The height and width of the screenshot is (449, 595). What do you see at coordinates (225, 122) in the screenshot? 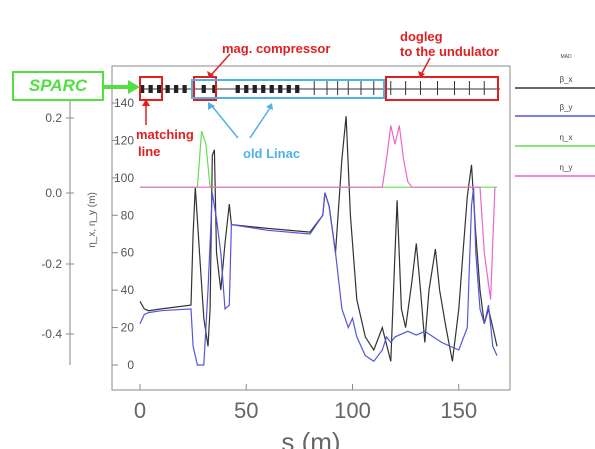
I see `linac-arrow-left` at bounding box center [225, 122].